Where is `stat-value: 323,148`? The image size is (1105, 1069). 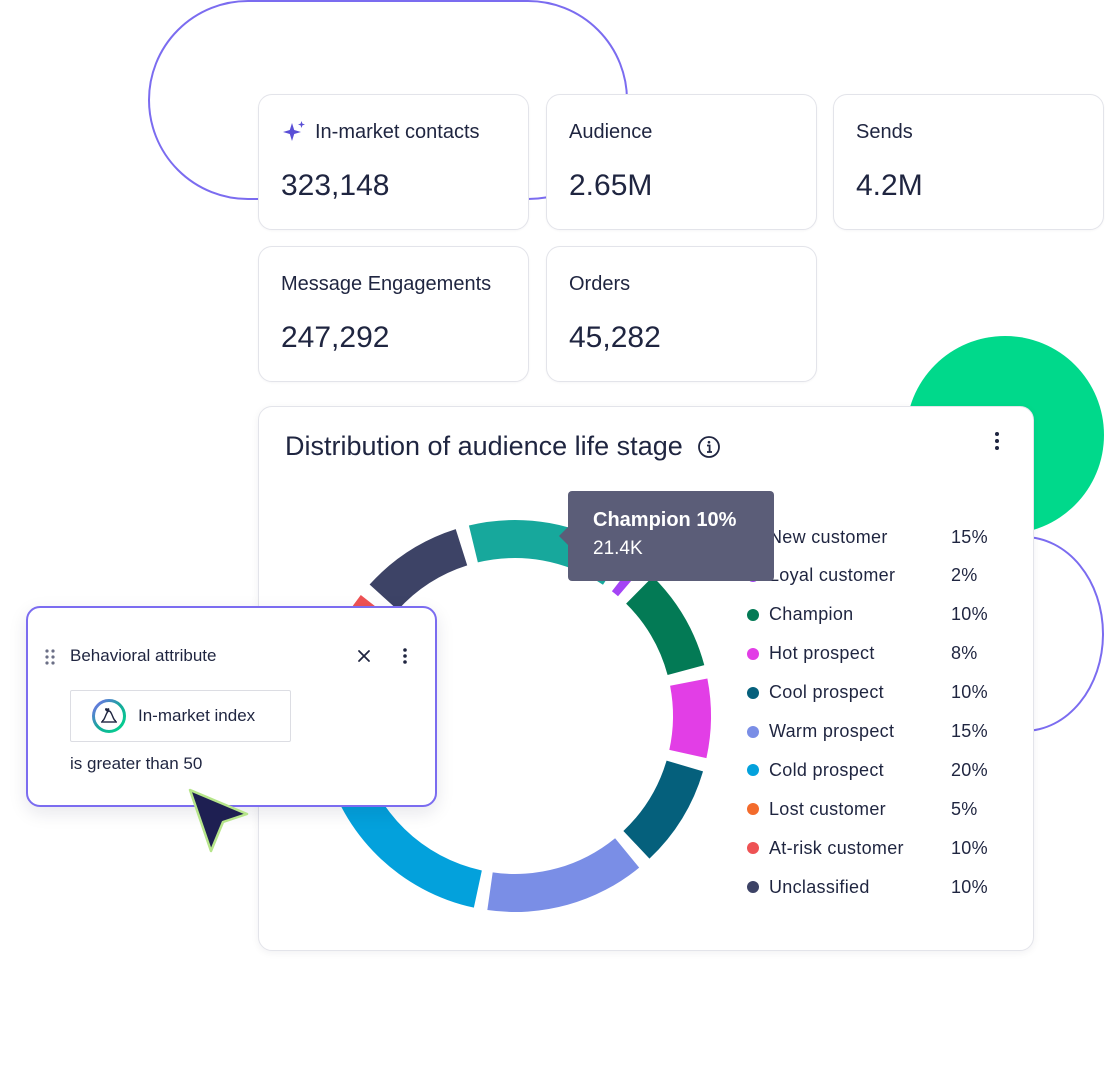
stat-value: 323,148 is located at coordinates (335, 185).